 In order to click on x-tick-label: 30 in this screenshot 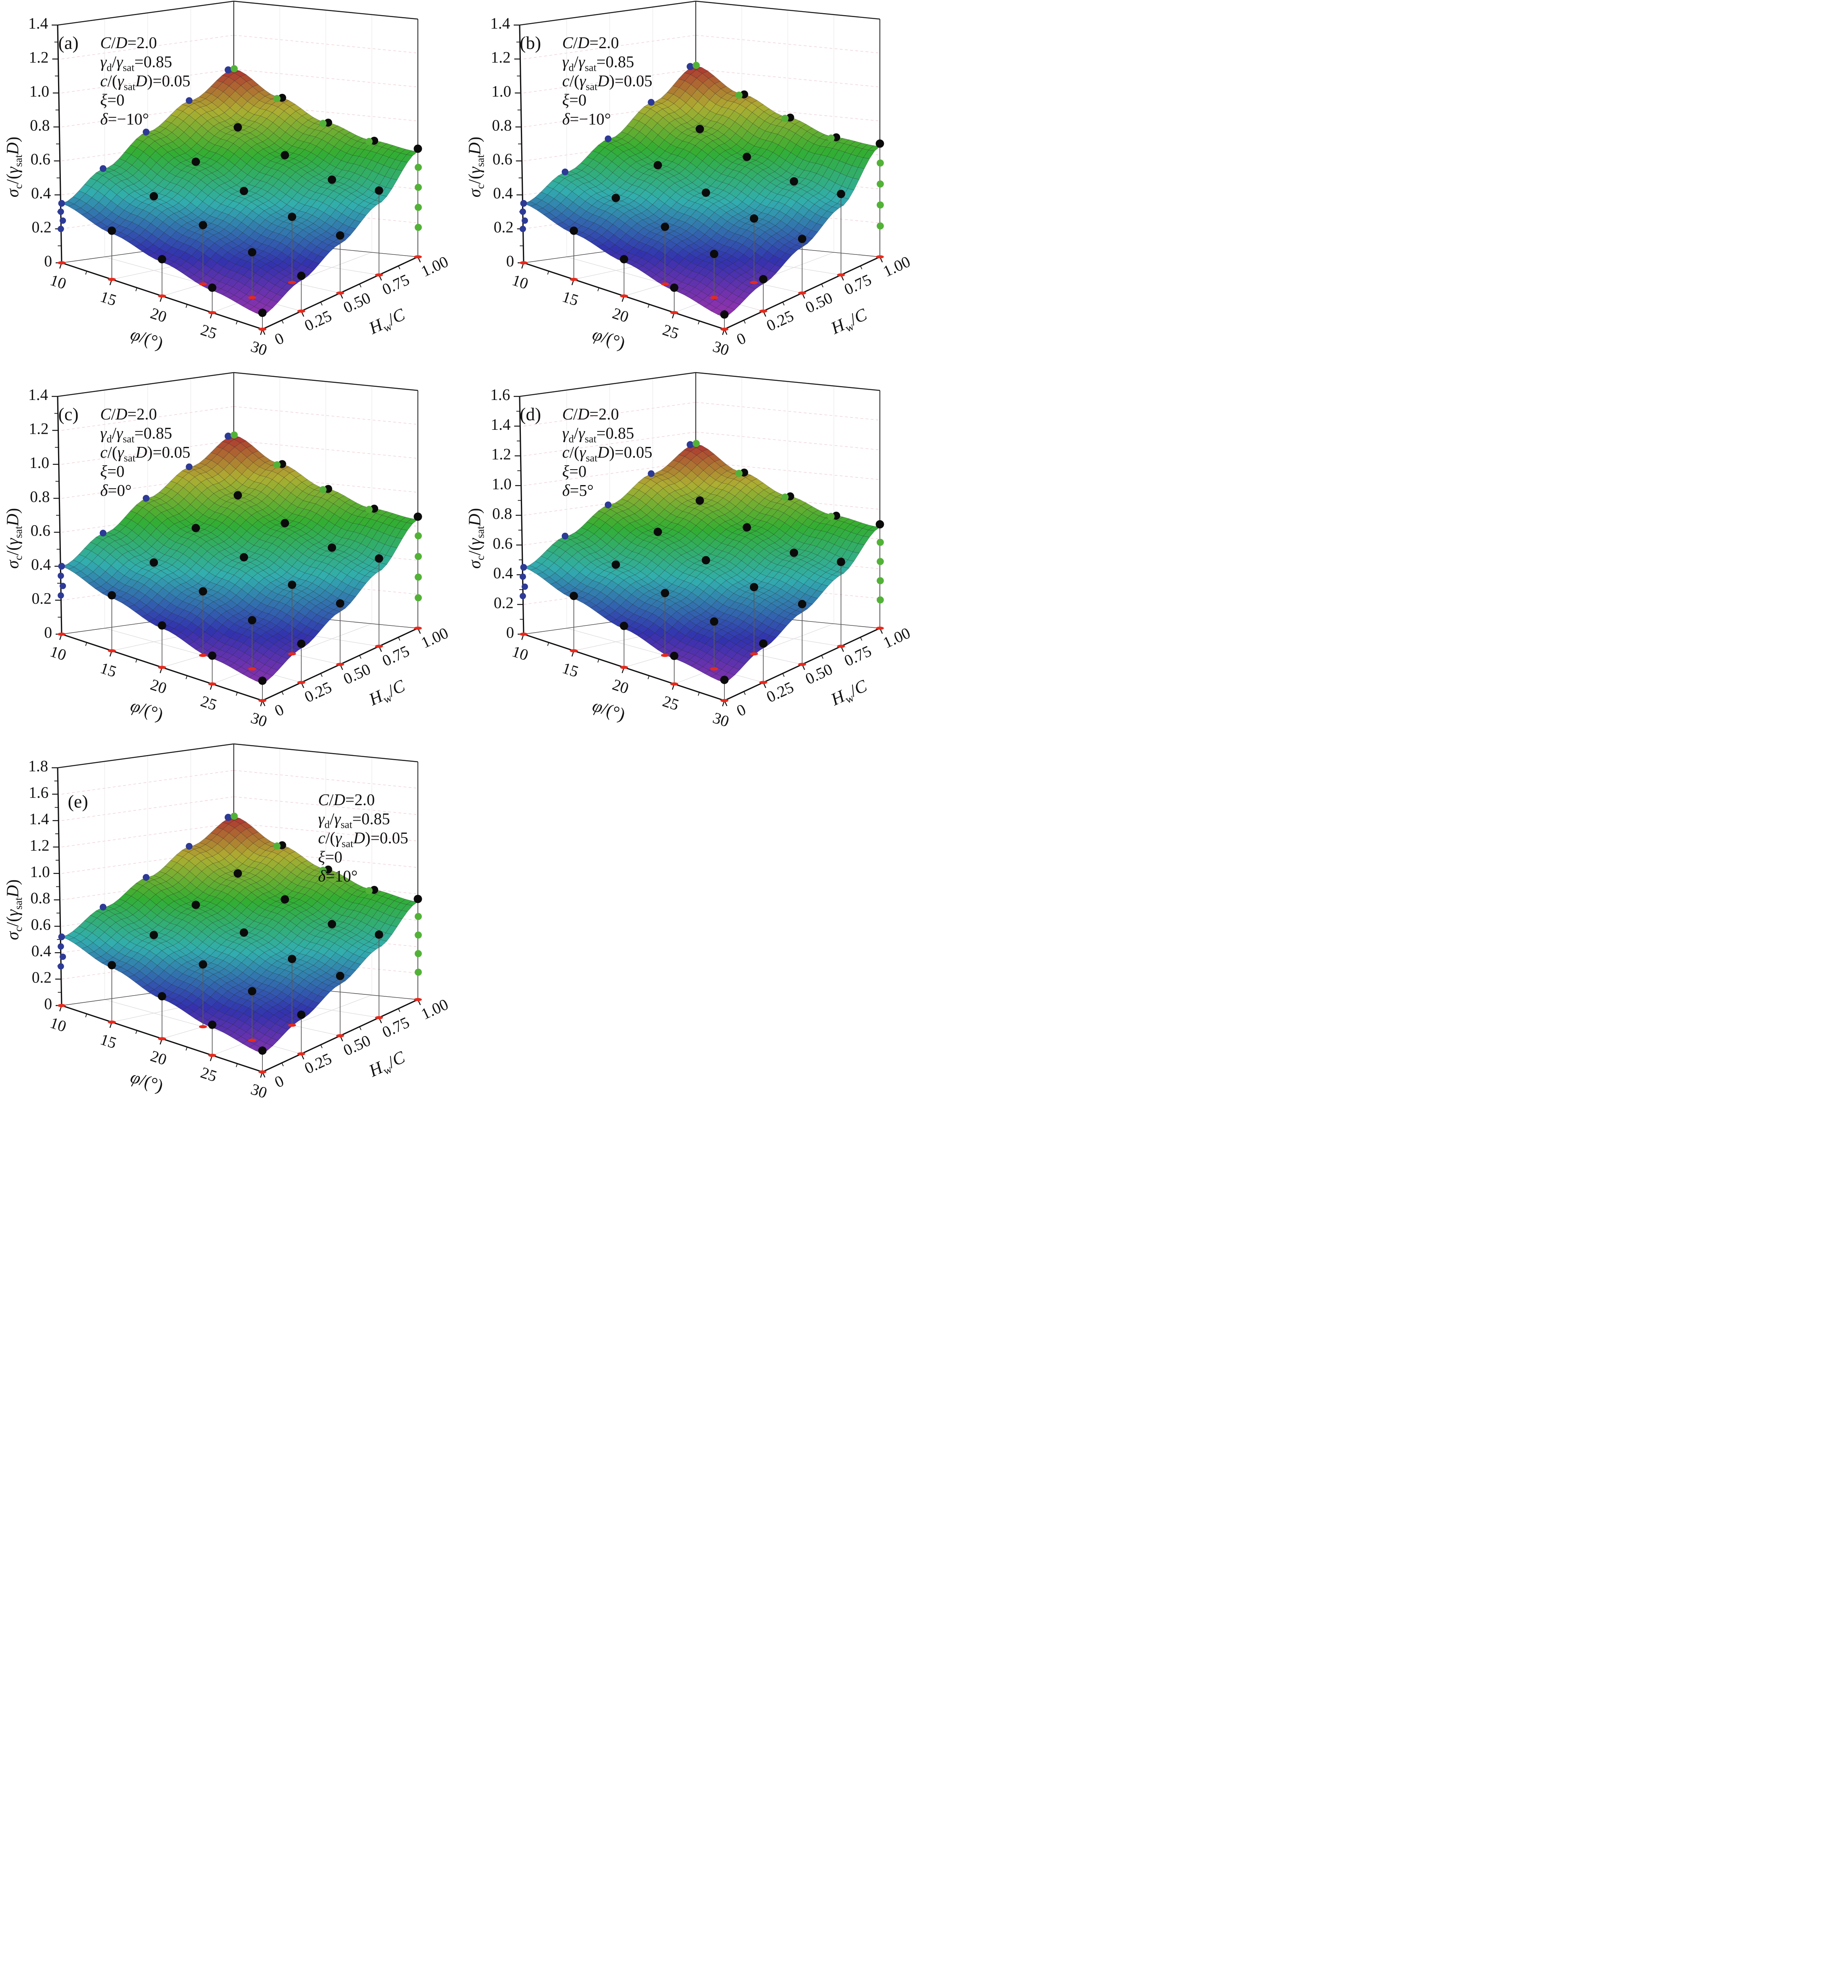, I will do `click(720, 348)`.